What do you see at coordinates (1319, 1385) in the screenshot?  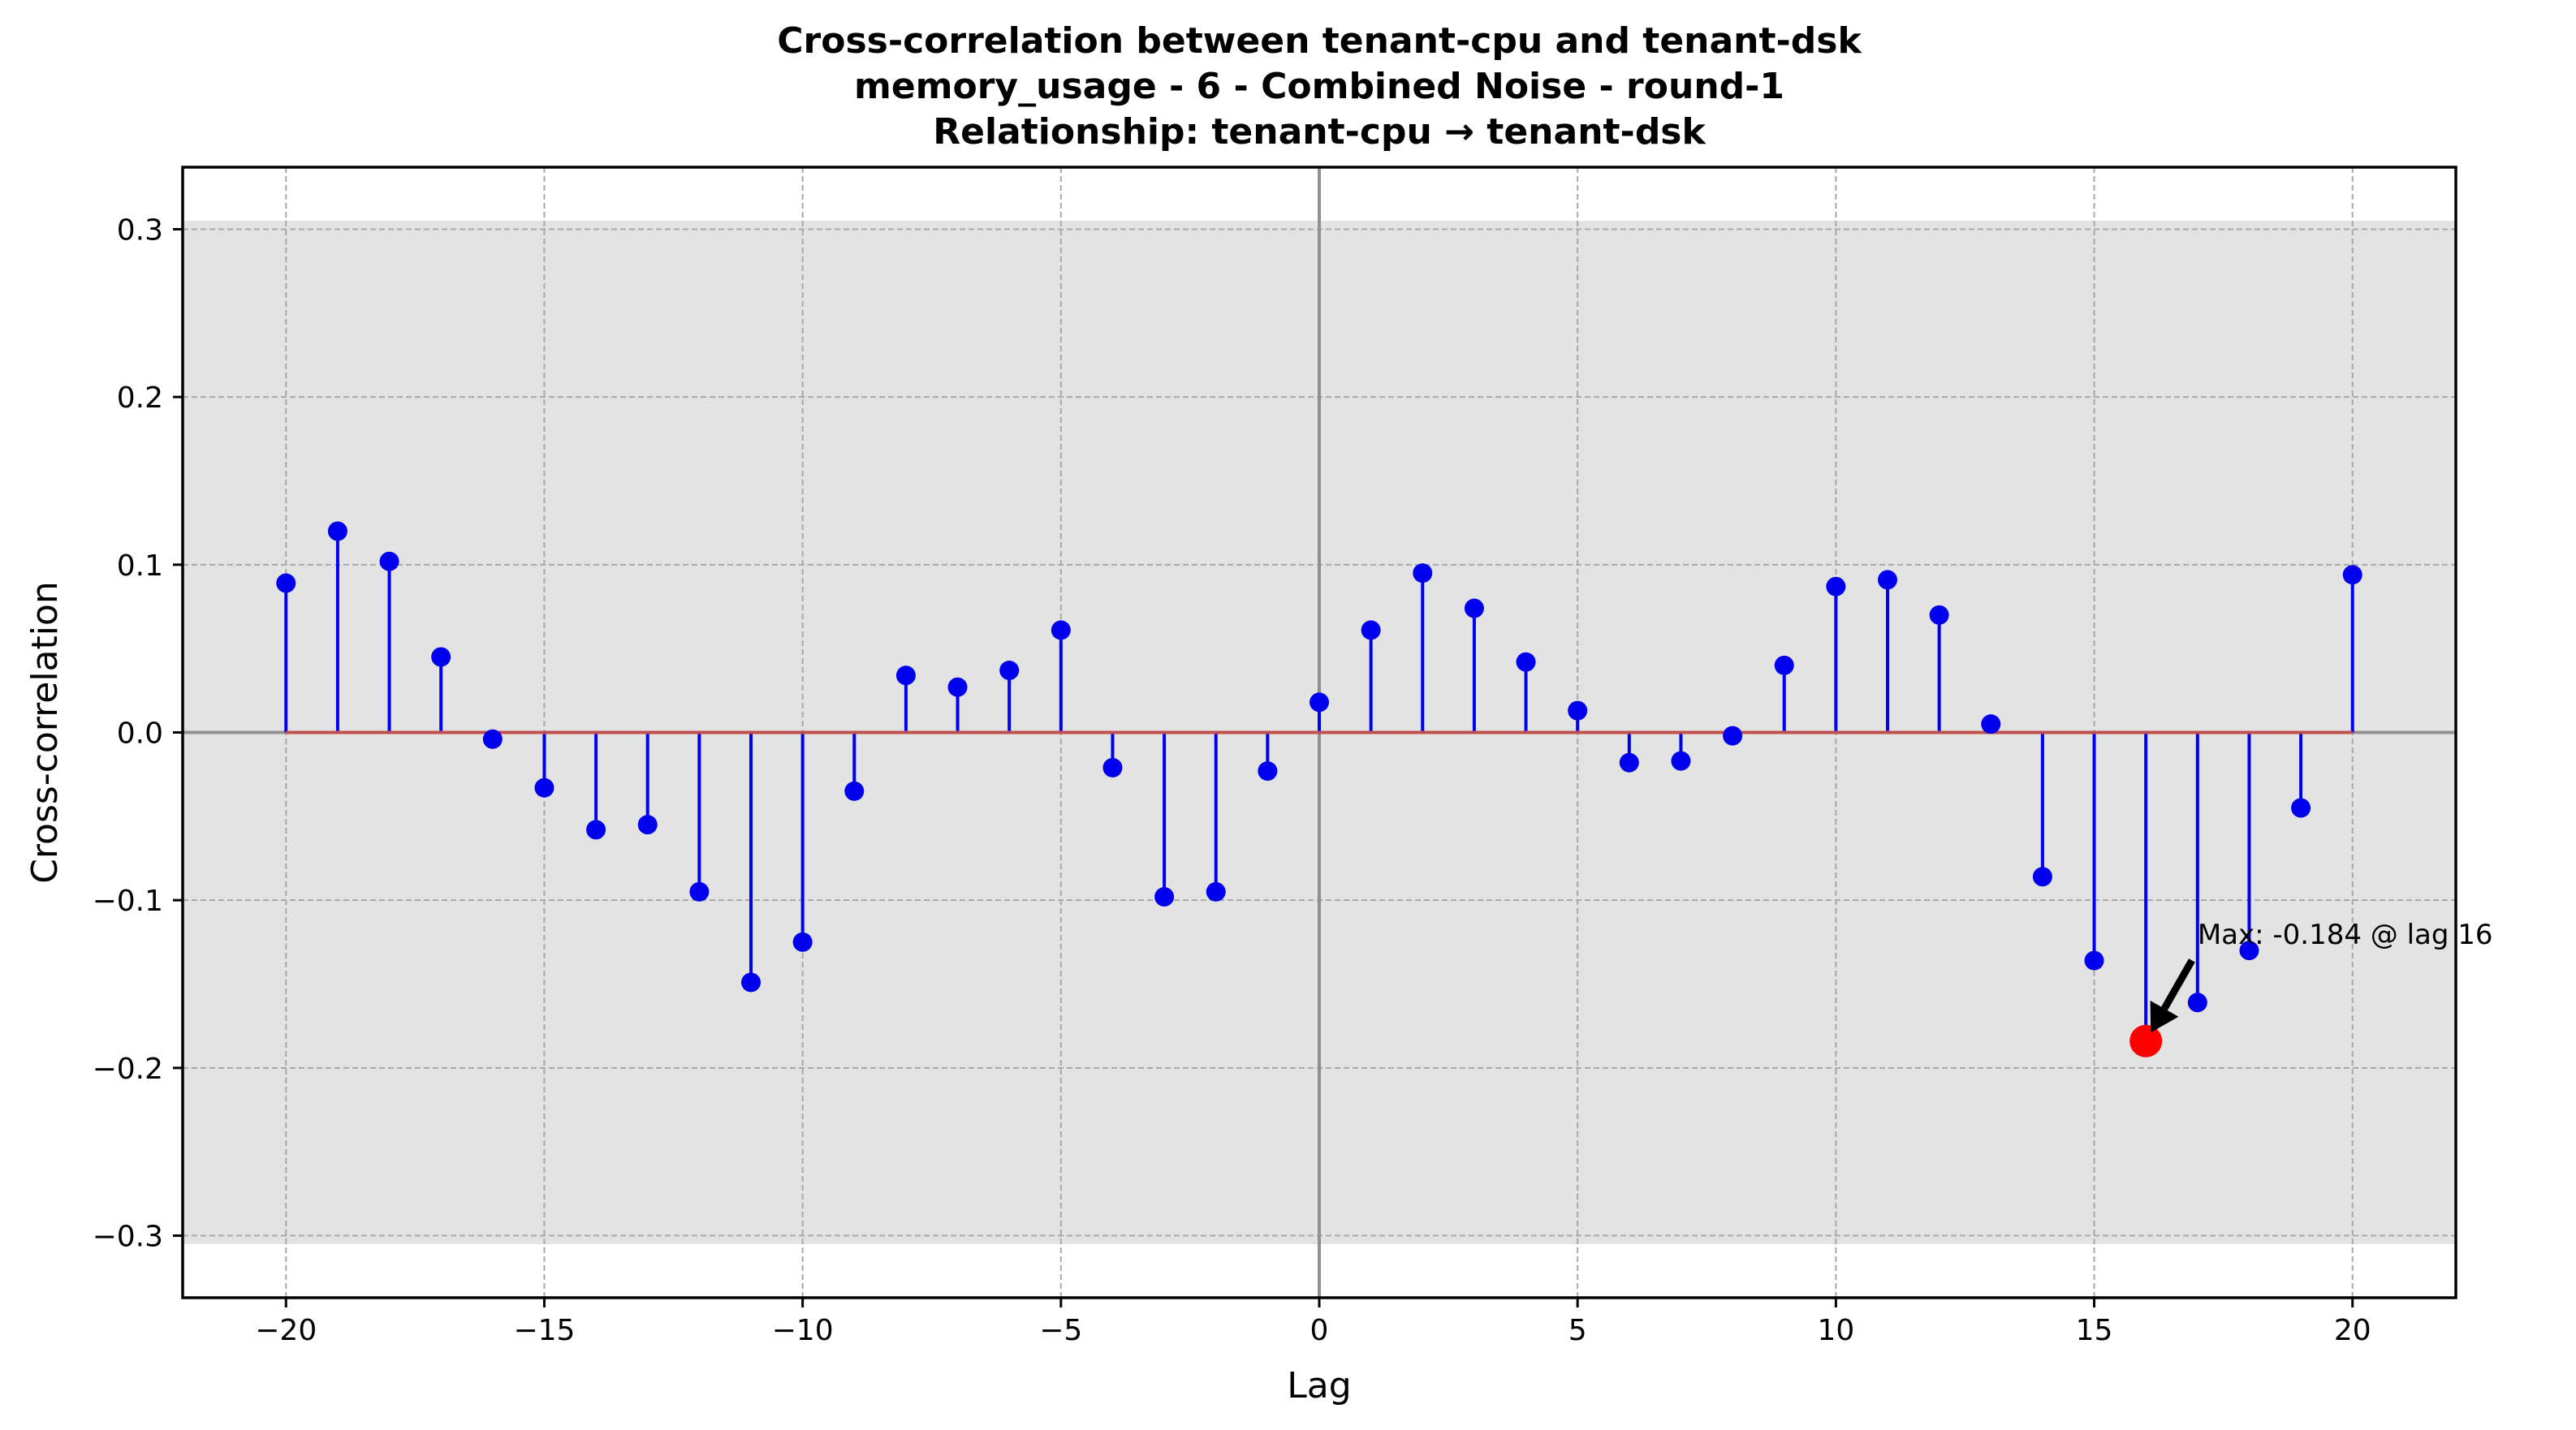 I see `x-axis-label: Lag` at bounding box center [1319, 1385].